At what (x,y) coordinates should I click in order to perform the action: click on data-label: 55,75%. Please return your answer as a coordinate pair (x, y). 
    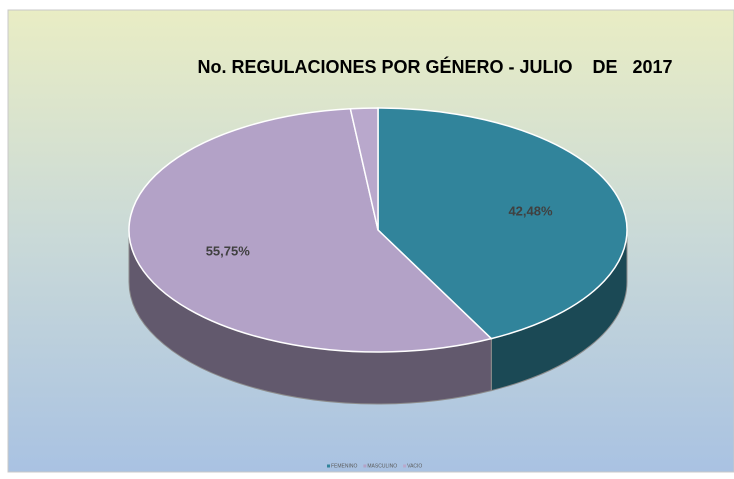
    Looking at the image, I should click on (228, 251).